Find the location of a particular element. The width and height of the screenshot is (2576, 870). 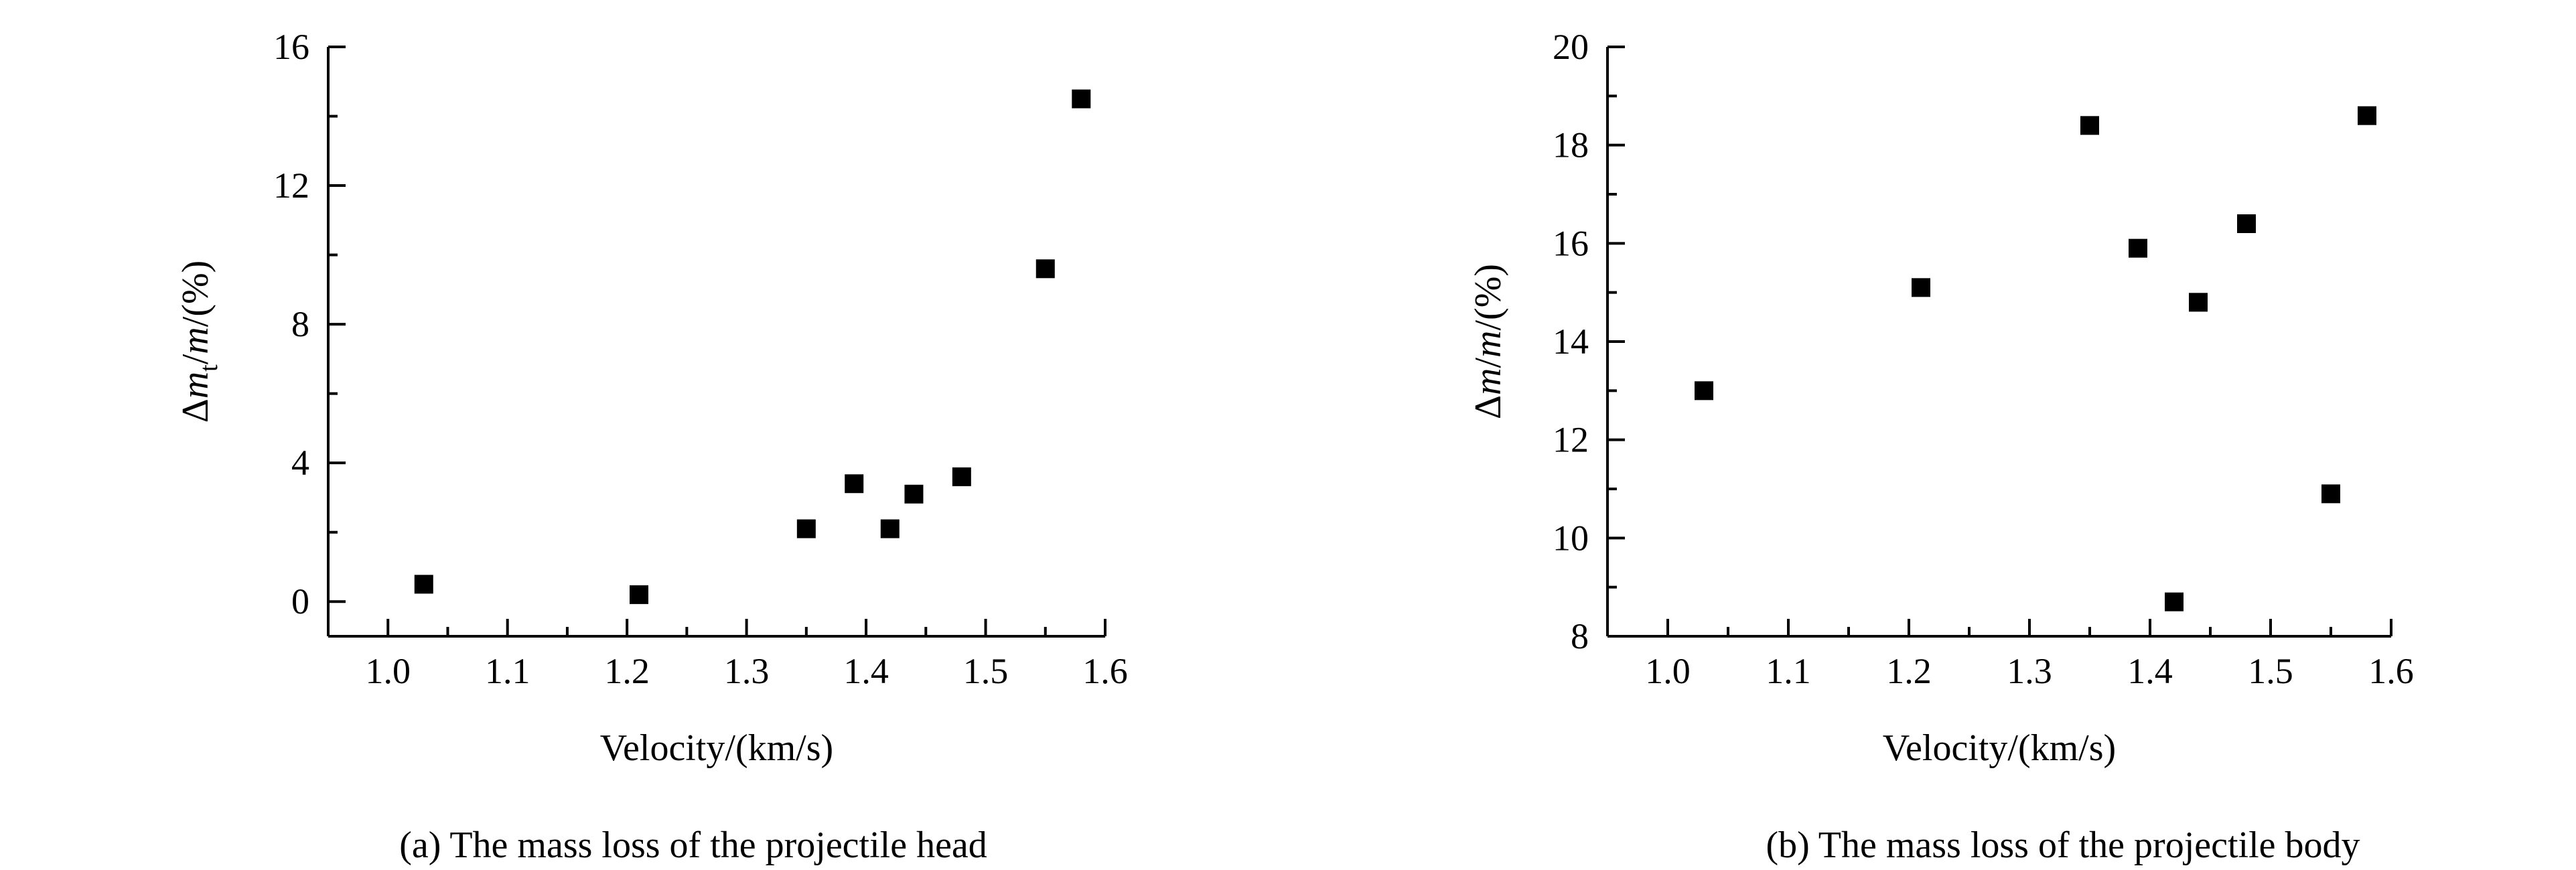

y-tick-label: 0 is located at coordinates (300, 601).